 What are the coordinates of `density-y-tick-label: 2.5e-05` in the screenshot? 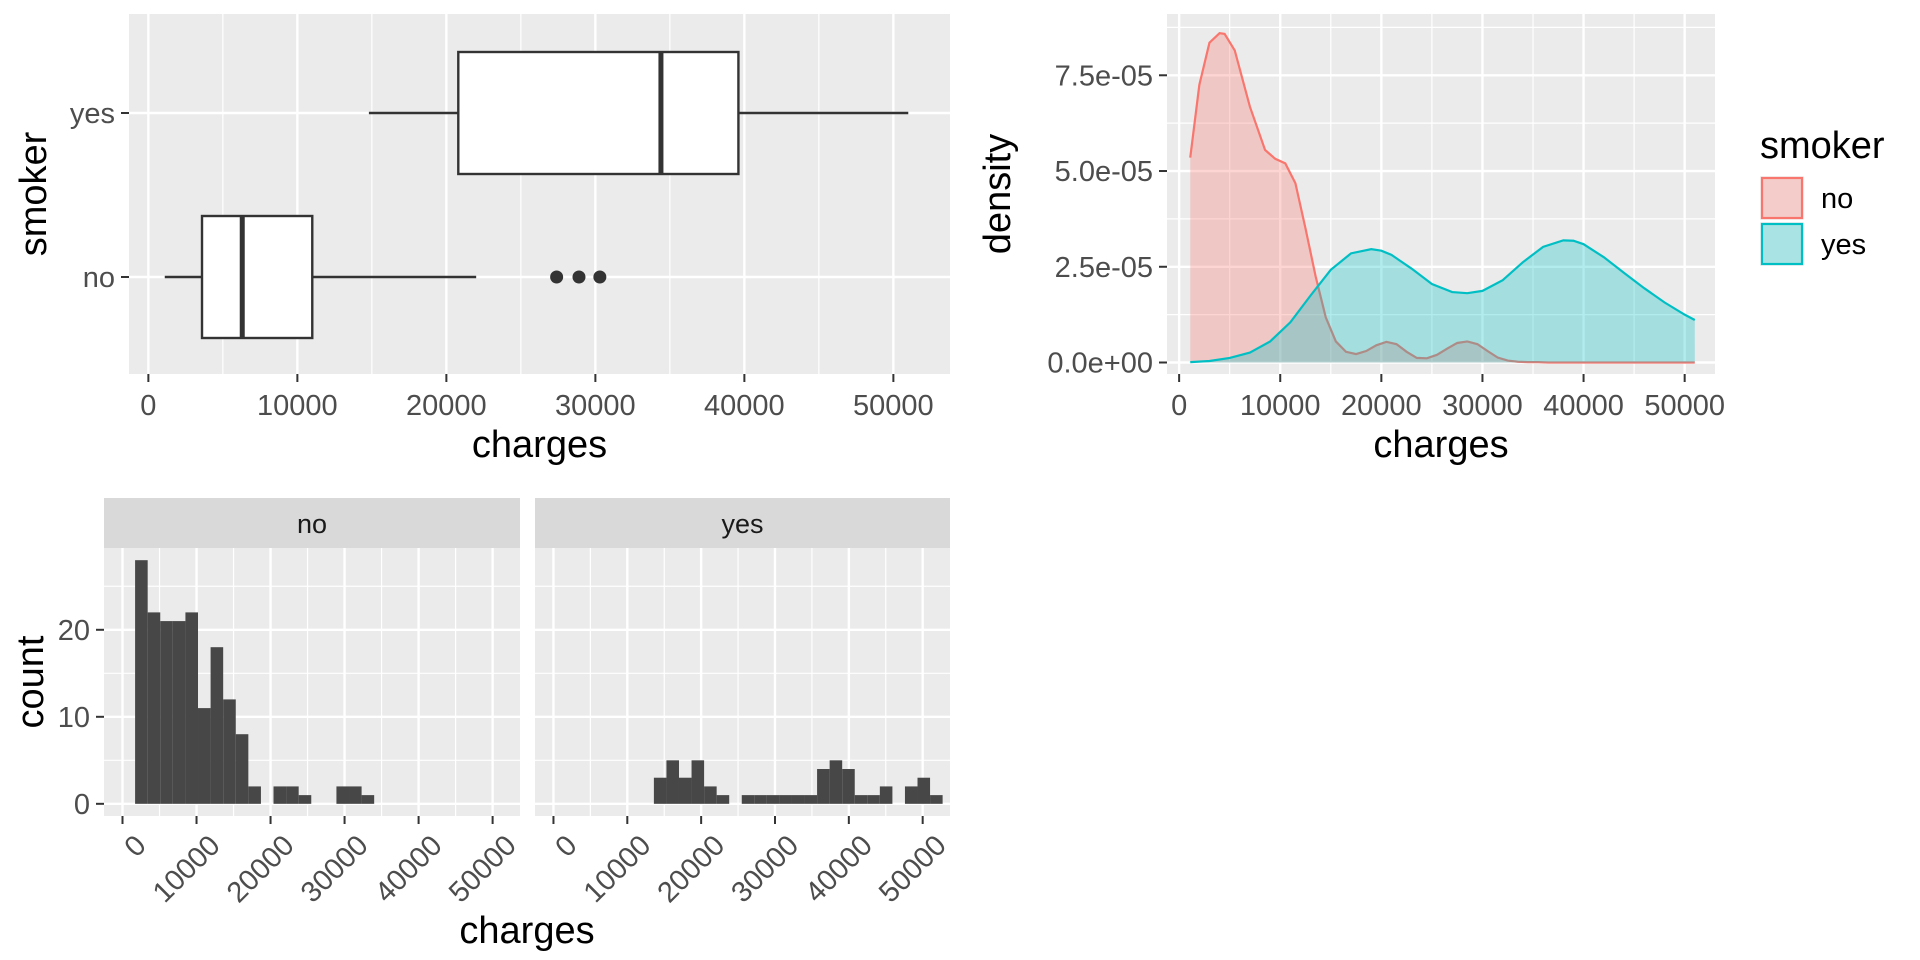 It's located at (1104, 268).